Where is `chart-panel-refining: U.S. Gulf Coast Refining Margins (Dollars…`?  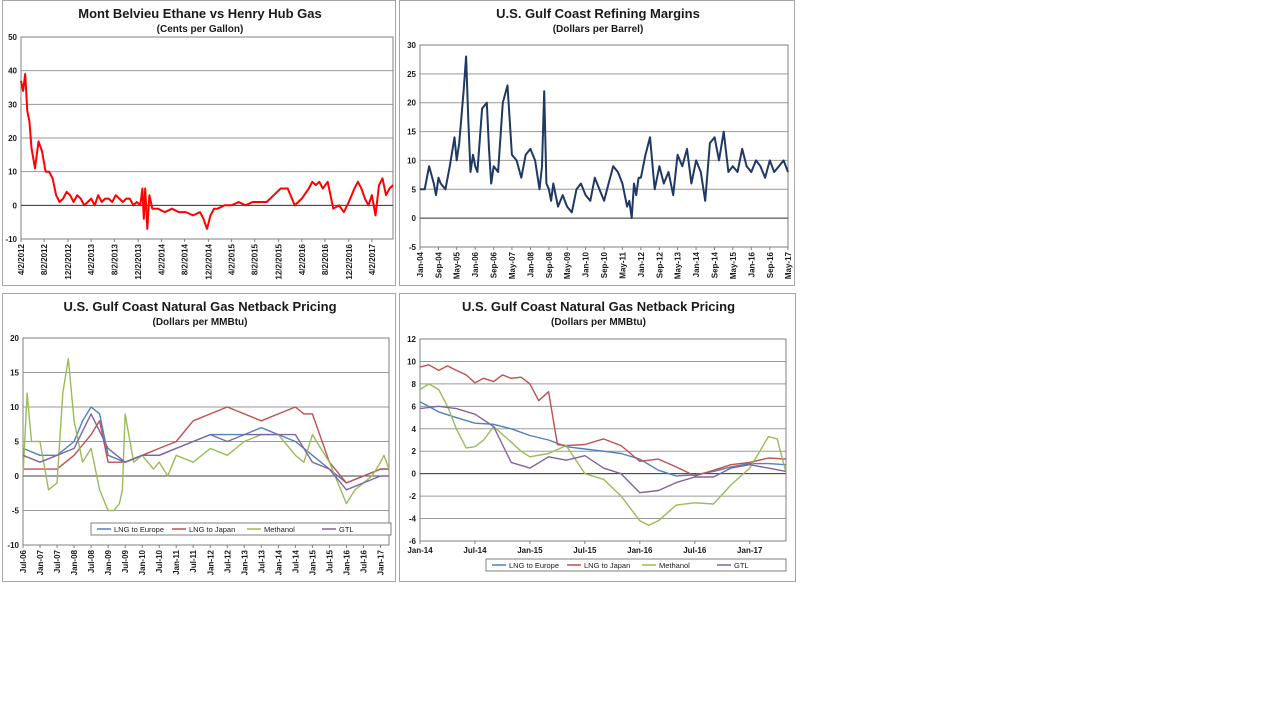
chart-panel-refining: U.S. Gulf Coast Refining Margins (Dollars… is located at coordinates (597, 143).